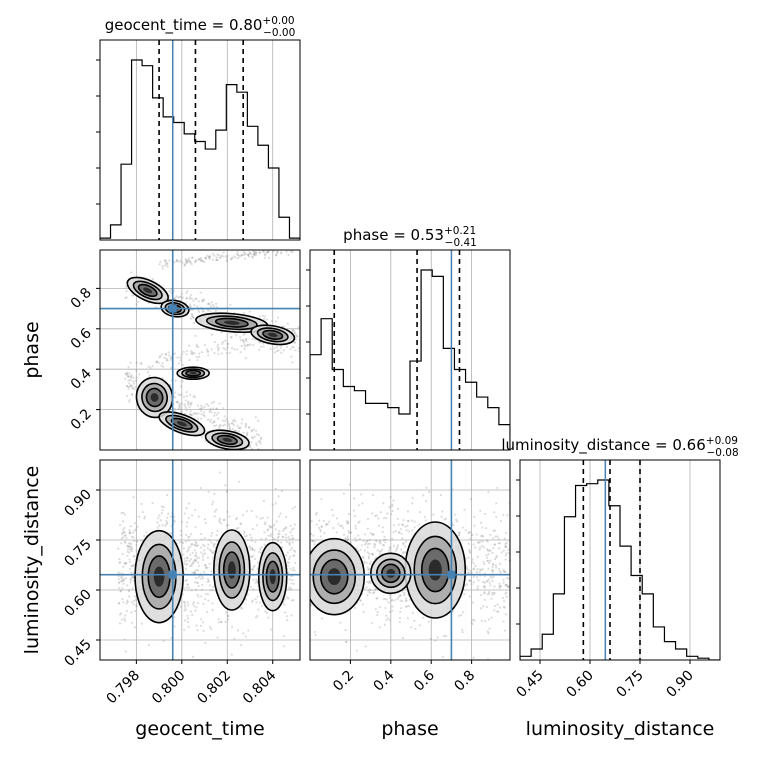  I want to click on truth-marker, so click(451, 574).